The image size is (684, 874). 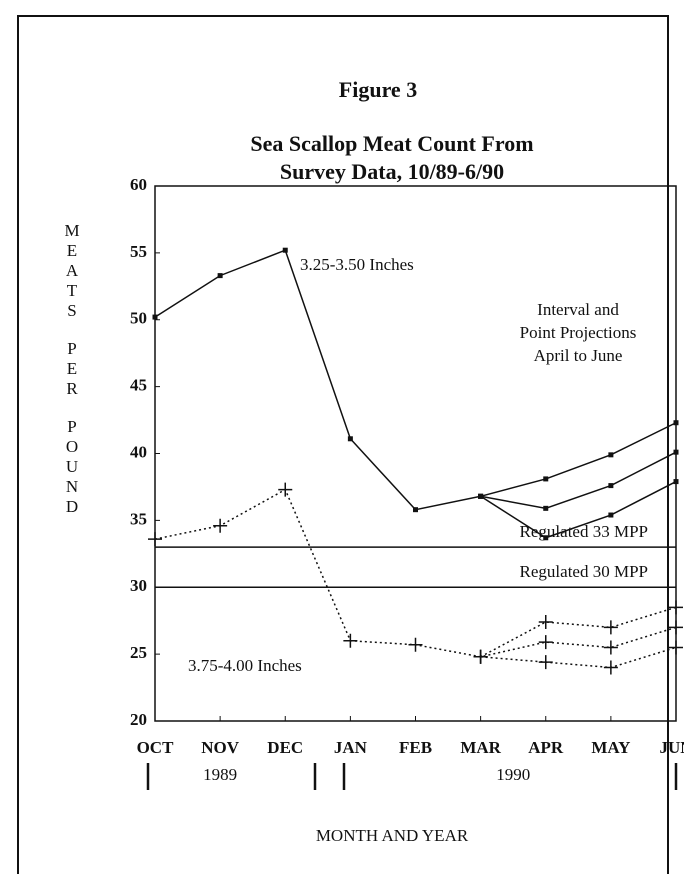 What do you see at coordinates (285, 747) in the screenshot?
I see `x-tick-label: DEC` at bounding box center [285, 747].